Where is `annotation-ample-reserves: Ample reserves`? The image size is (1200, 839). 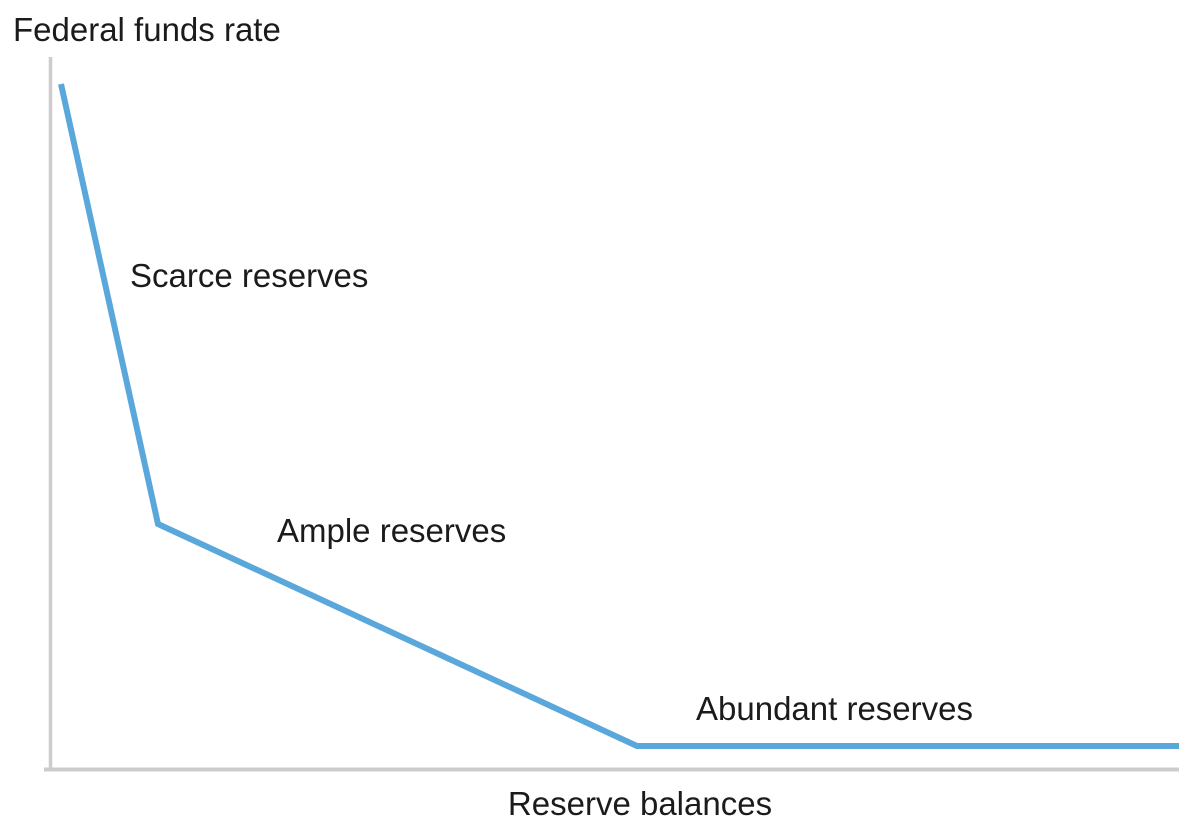
annotation-ample-reserves: Ample reserves is located at coordinates (392, 530).